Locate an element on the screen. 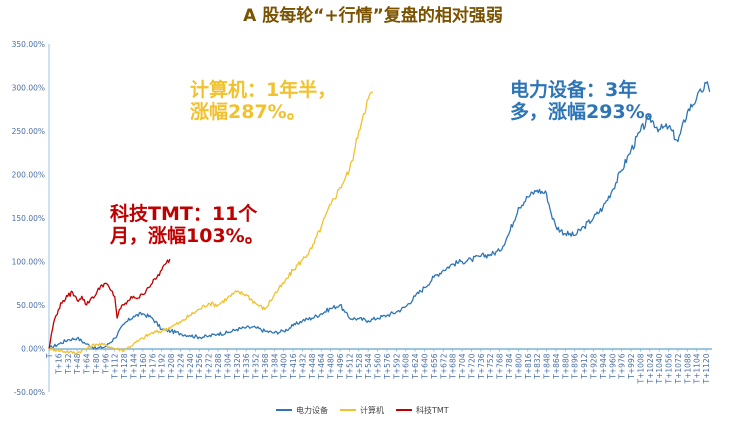  x-tick-label: T+432 is located at coordinates (302, 366).